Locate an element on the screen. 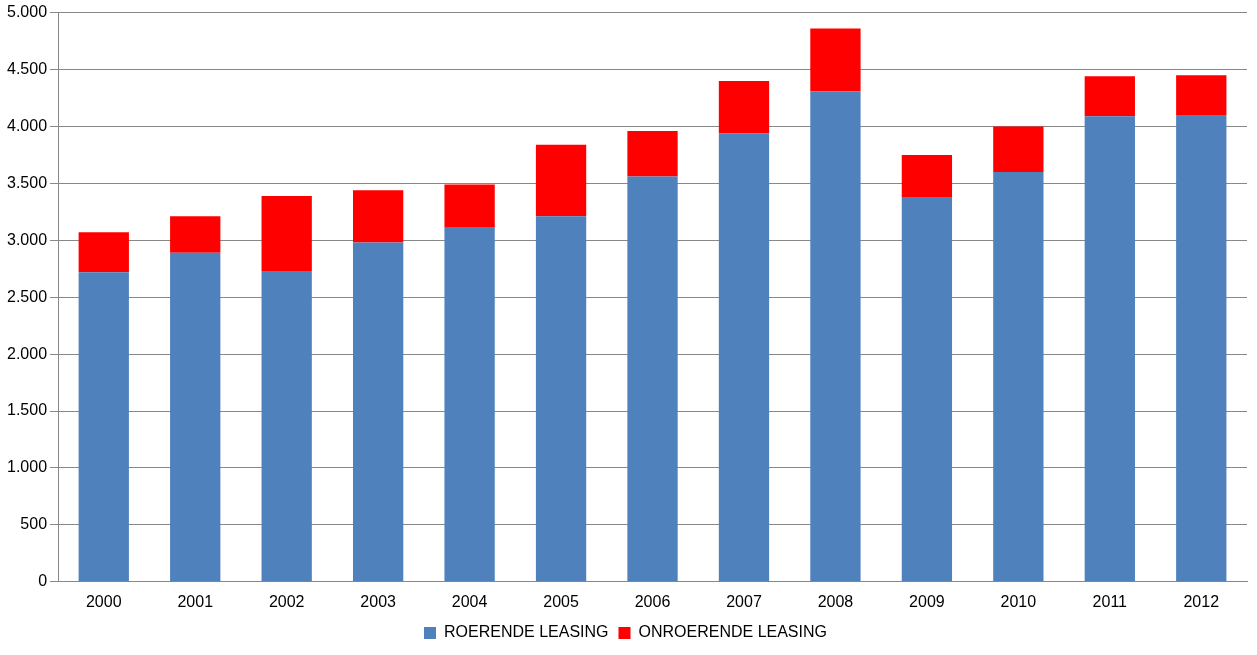 The image size is (1257, 655). x-tick-label: 2000 is located at coordinates (103, 601).